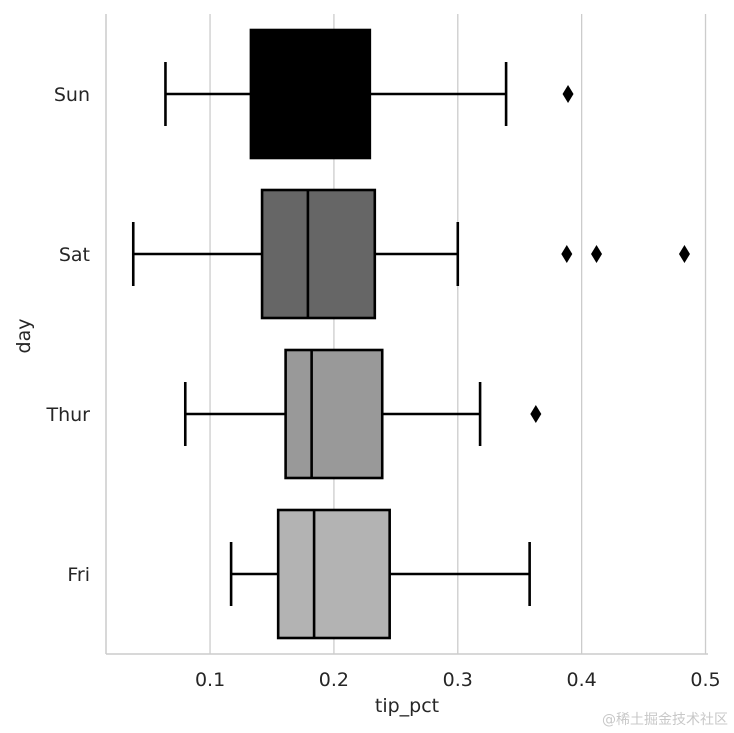  I want to click on y-tick-label: Thur, so click(67, 415).